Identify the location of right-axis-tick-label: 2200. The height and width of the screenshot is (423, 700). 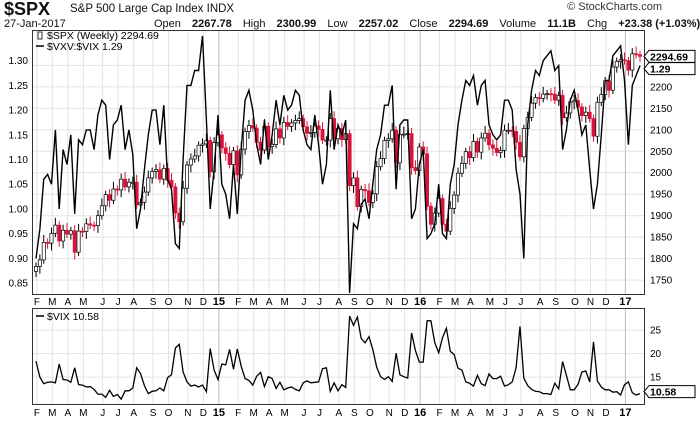
(661, 87).